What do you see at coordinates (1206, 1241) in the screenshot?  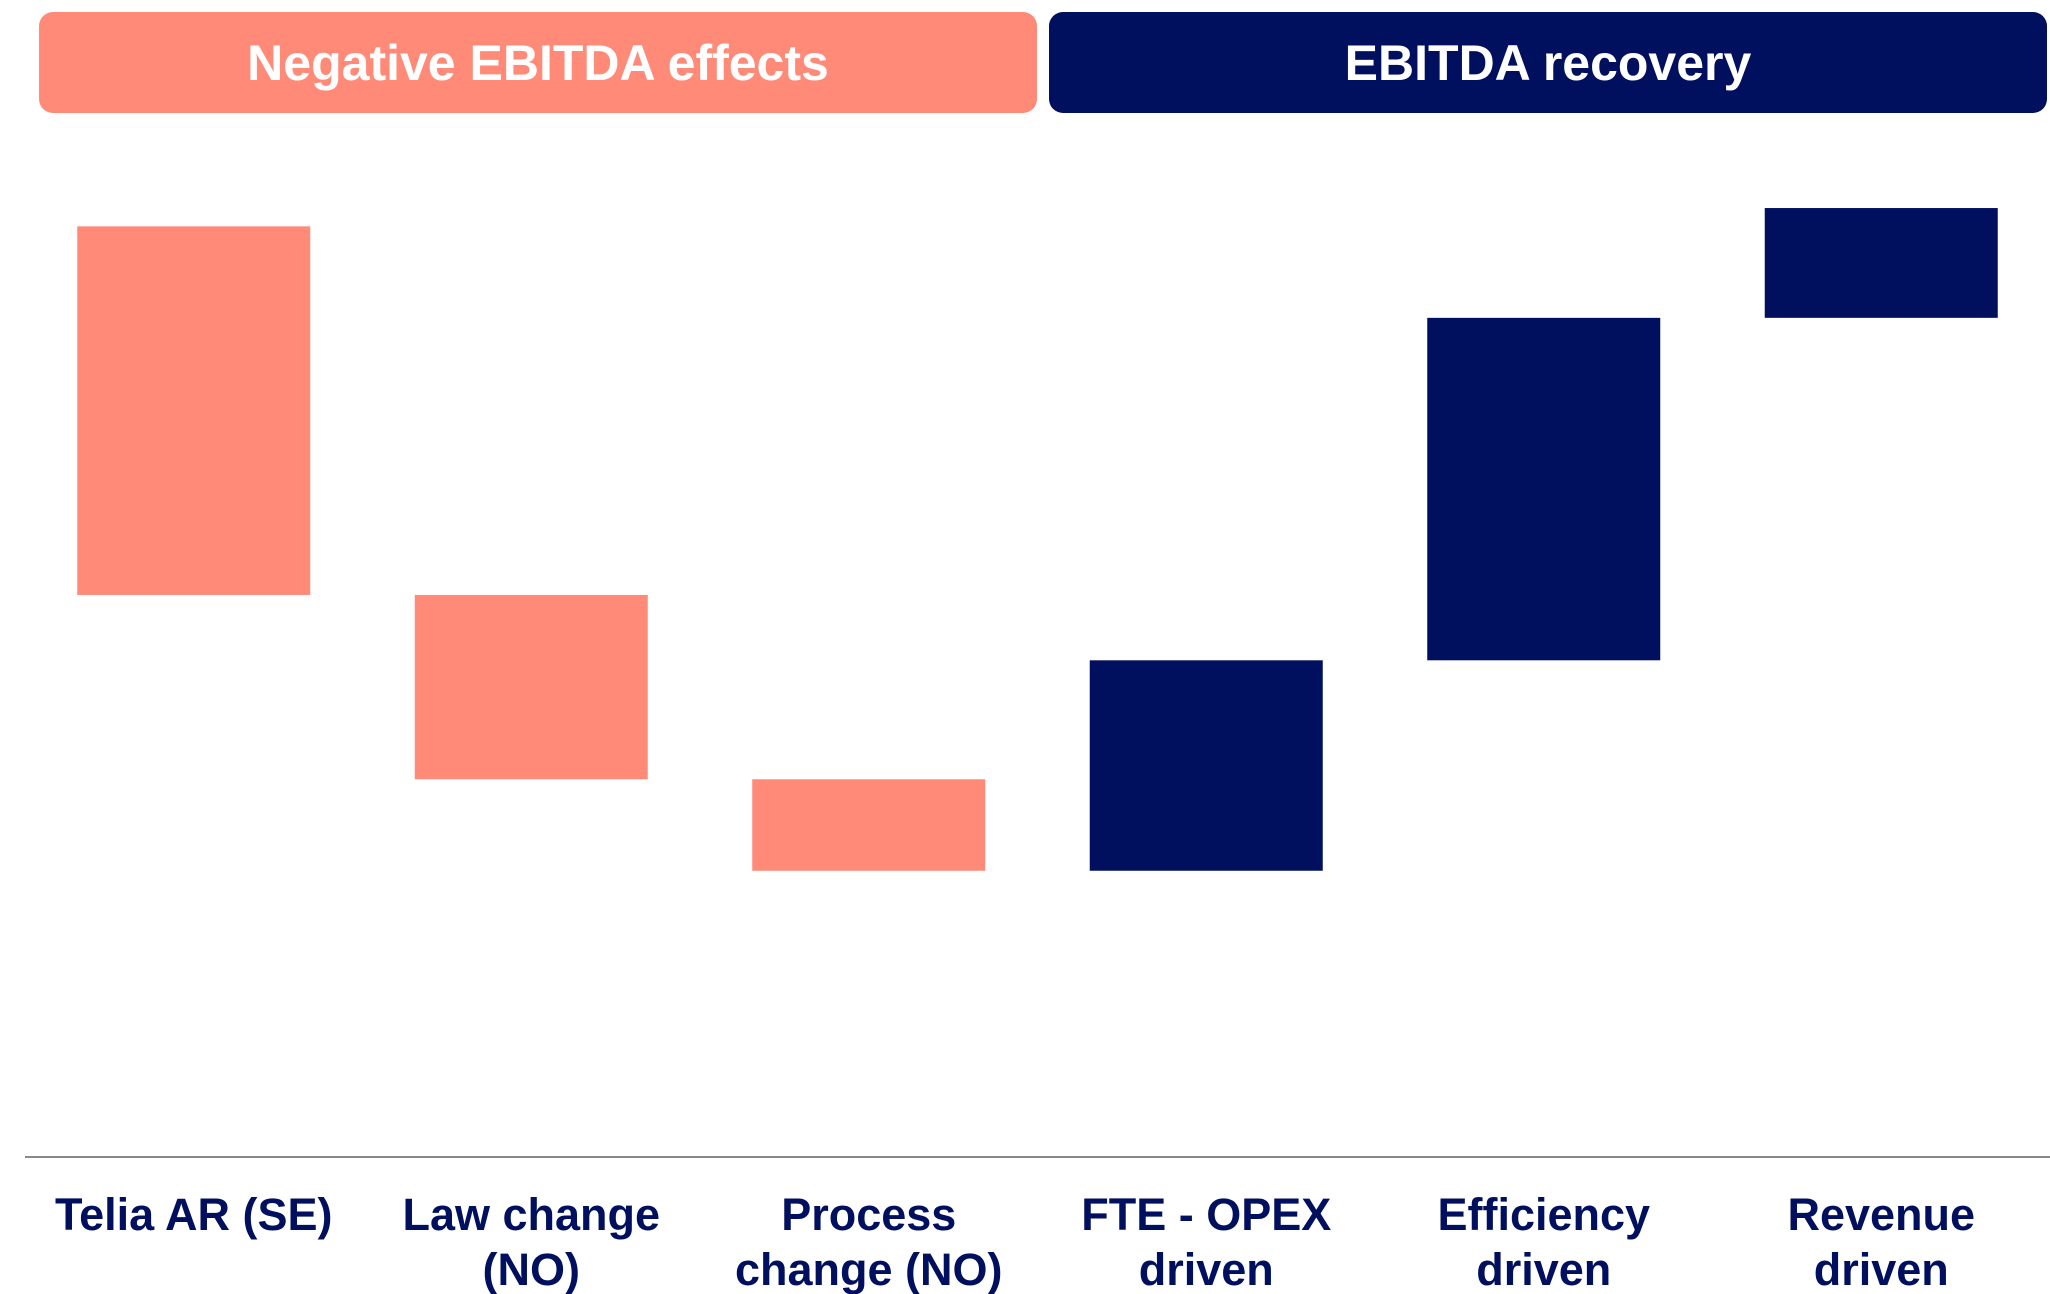 I see `x-tick-label: FTE - OPEX driven` at bounding box center [1206, 1241].